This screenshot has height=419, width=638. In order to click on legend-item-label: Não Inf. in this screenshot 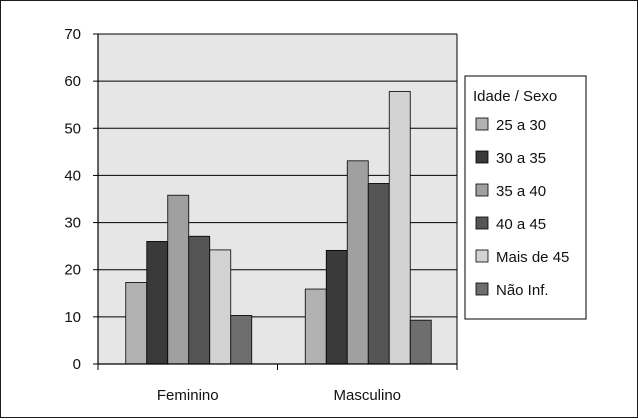, I will do `click(522, 290)`.